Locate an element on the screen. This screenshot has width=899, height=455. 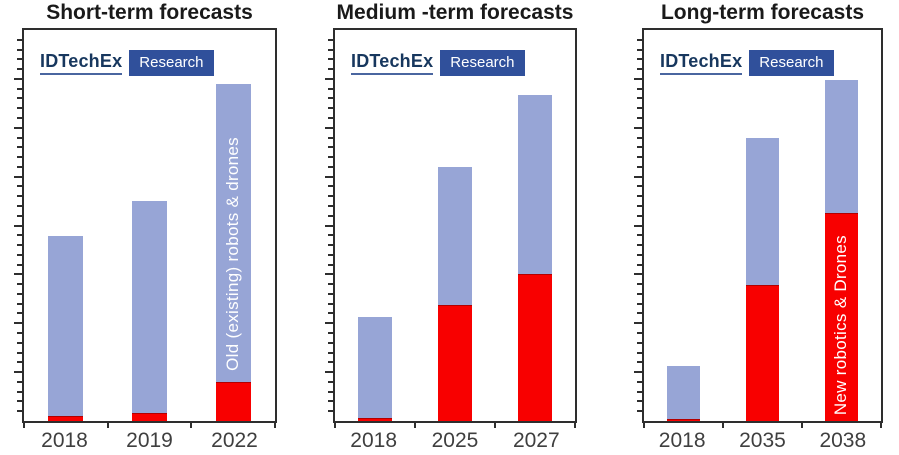
x-tick-label-2027: 2027 is located at coordinates (536, 440).